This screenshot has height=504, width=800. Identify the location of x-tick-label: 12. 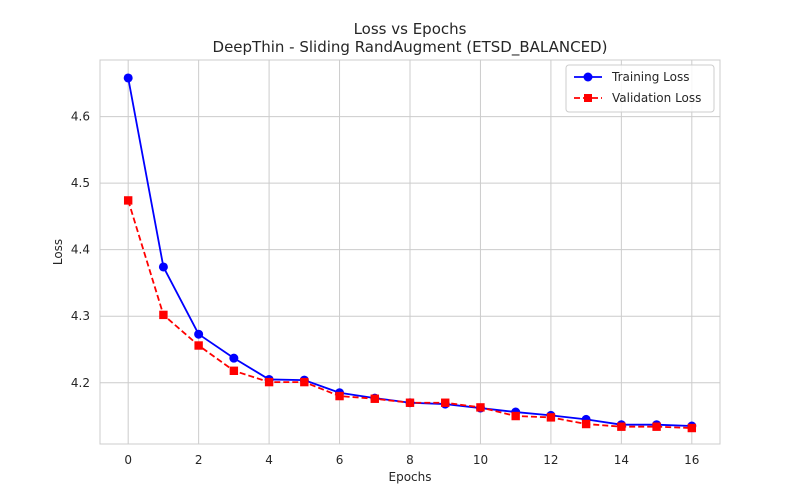
(550, 460).